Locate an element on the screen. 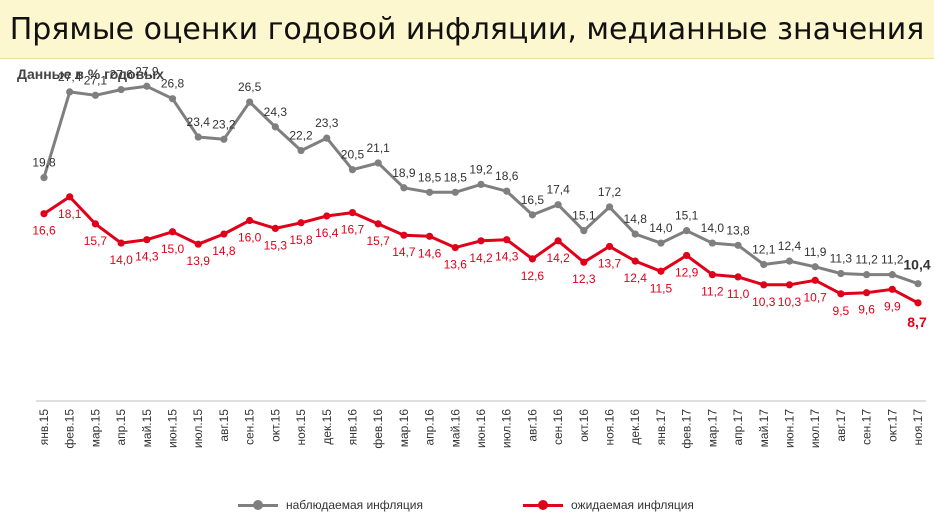 The width and height of the screenshot is (934, 520). x-tick-label: янв.15 is located at coordinates (44, 427).